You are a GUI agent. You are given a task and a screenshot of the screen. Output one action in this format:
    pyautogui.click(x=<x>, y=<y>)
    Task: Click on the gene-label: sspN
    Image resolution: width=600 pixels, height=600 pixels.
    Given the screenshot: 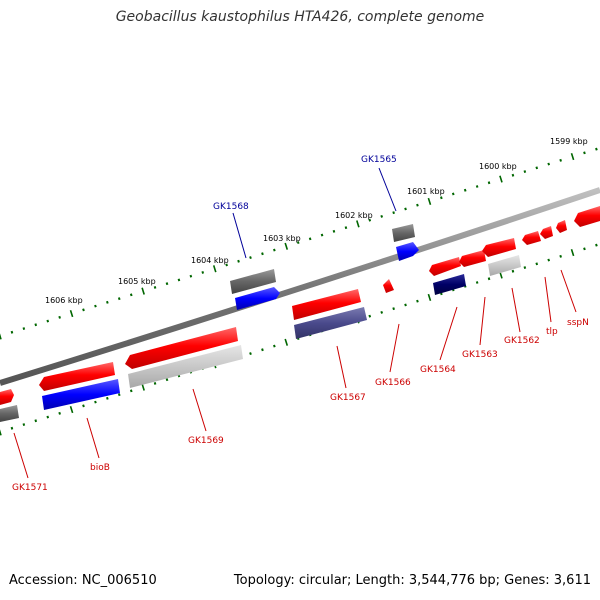 What is the action you would take?
    pyautogui.click(x=578, y=323)
    